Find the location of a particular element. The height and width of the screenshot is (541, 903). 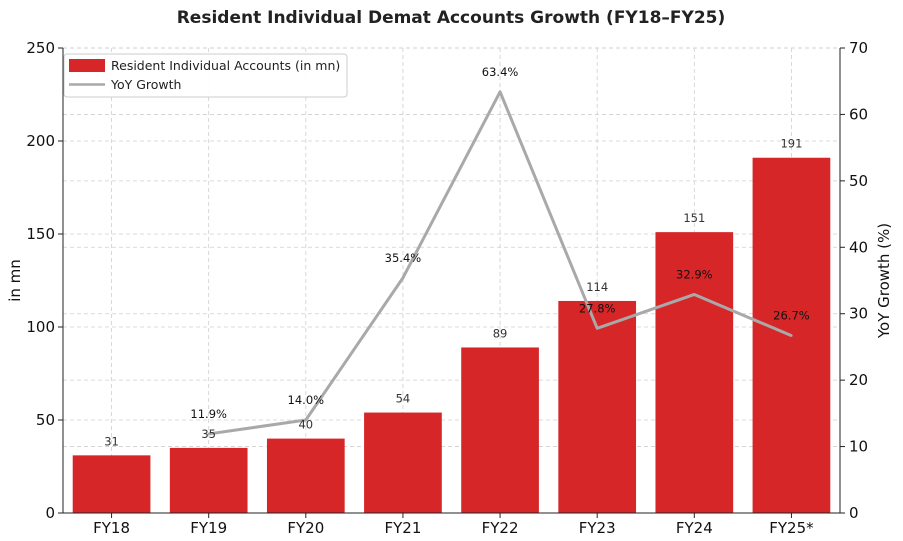

x-tick-label: FY21 is located at coordinates (402, 528).